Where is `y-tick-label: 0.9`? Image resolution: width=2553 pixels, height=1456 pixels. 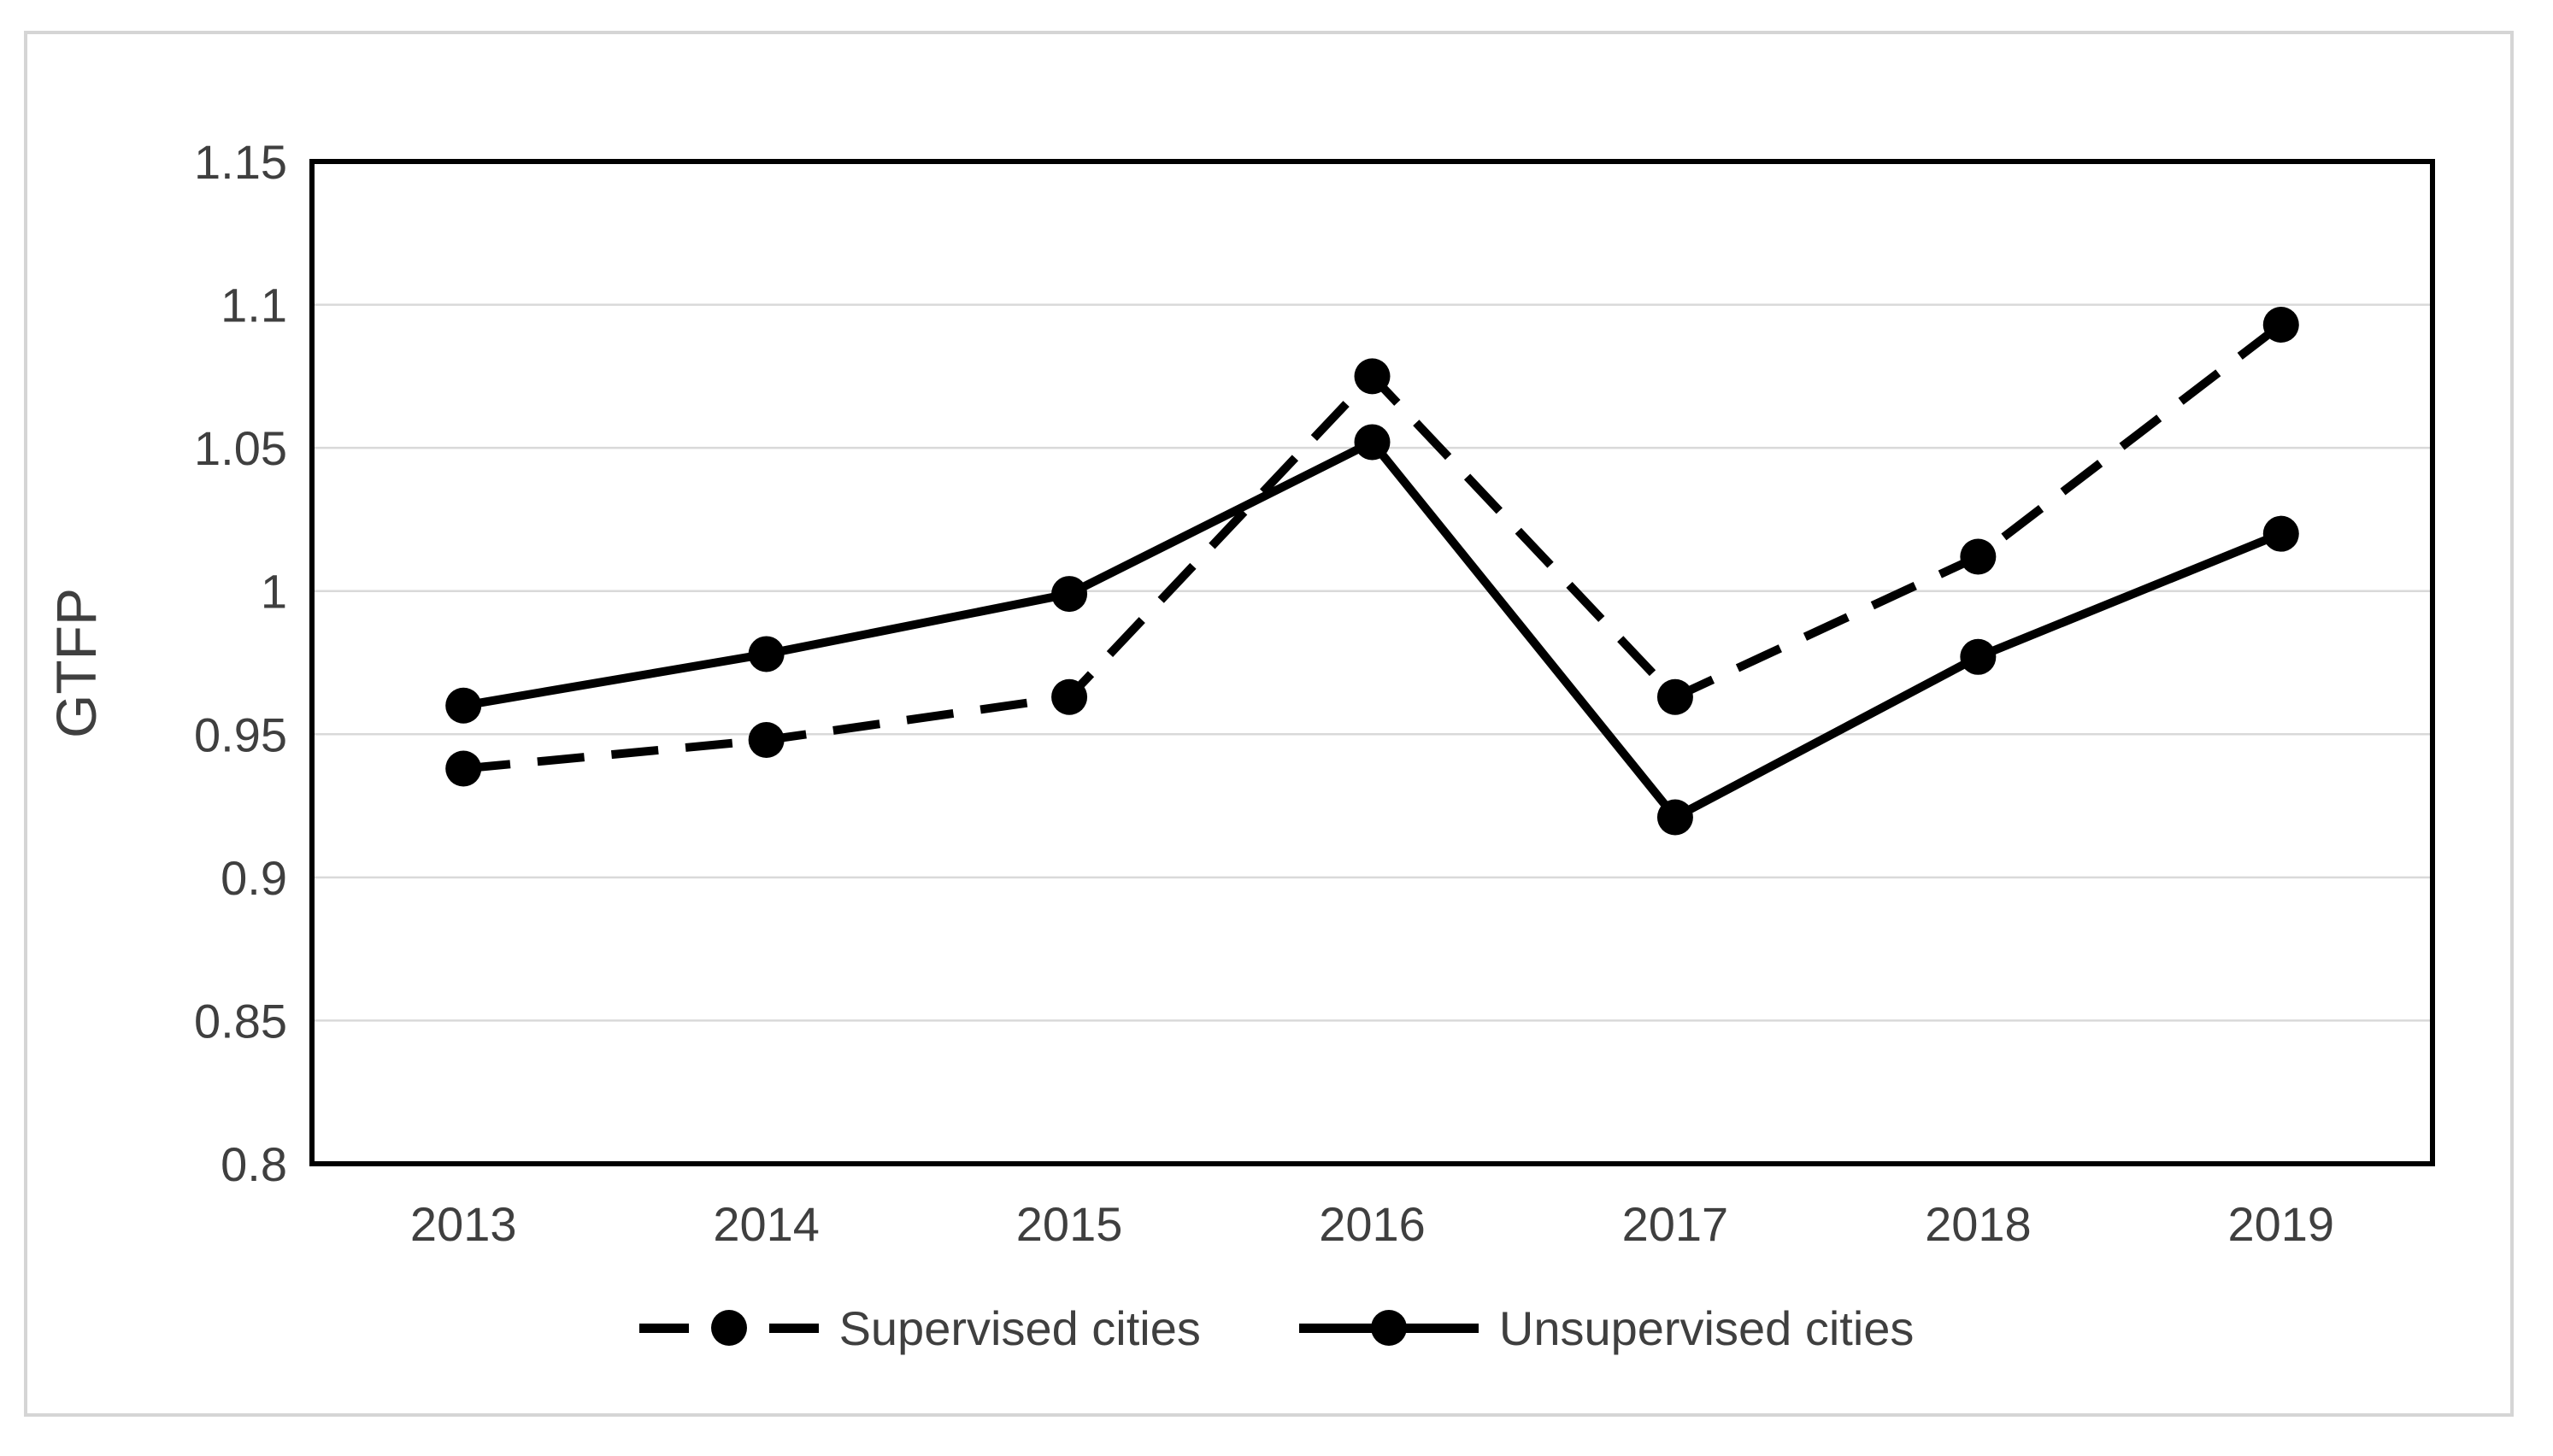 y-tick-label: 0.9 is located at coordinates (254, 878).